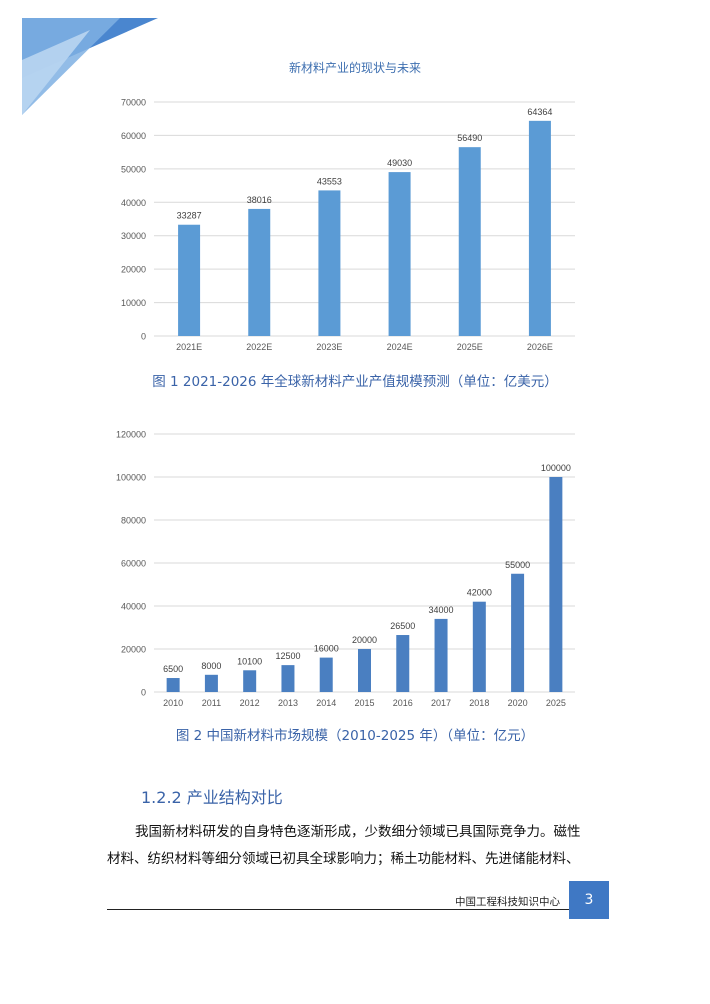 The image size is (710, 1004). What do you see at coordinates (479, 703) in the screenshot?
I see `x-tick-label: 2018` at bounding box center [479, 703].